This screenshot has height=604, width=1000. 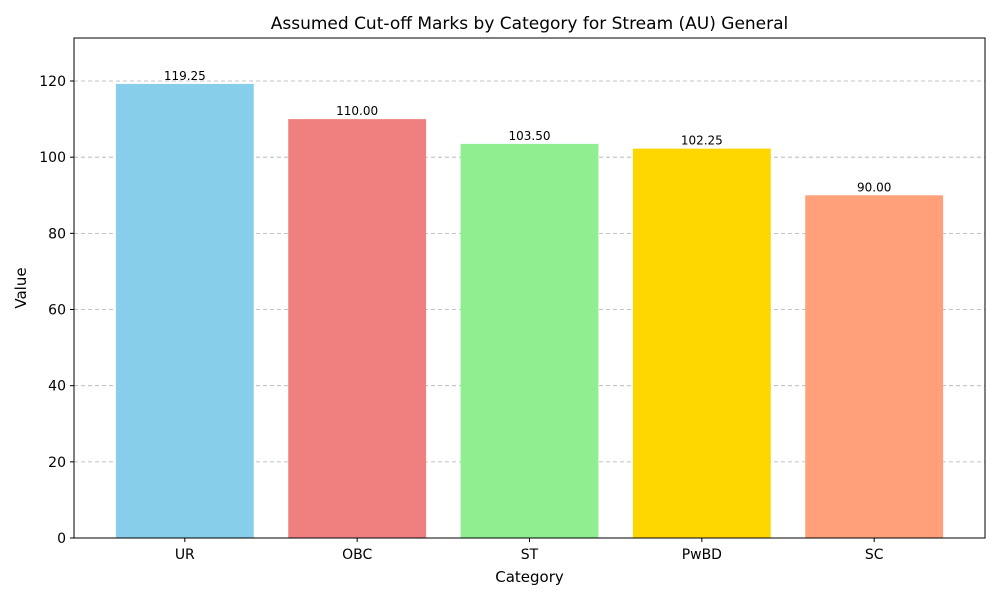 I want to click on x-tick-label: SC, so click(x=874, y=555).